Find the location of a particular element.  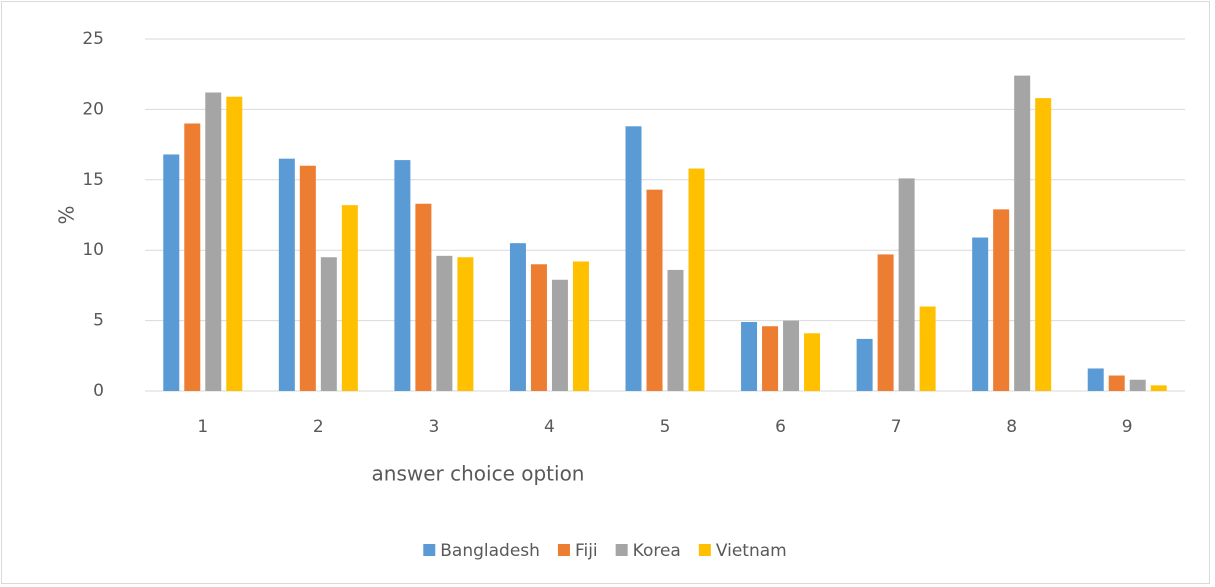

x-tick-label: 7 is located at coordinates (896, 427).